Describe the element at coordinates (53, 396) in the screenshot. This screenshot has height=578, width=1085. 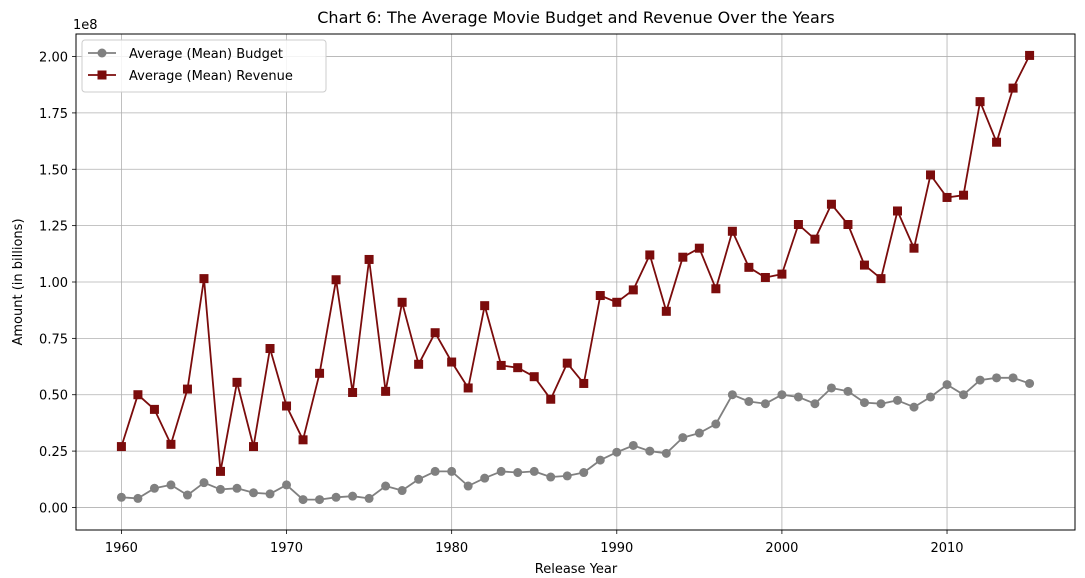
I see `y-tick-label: 0.50` at that location.